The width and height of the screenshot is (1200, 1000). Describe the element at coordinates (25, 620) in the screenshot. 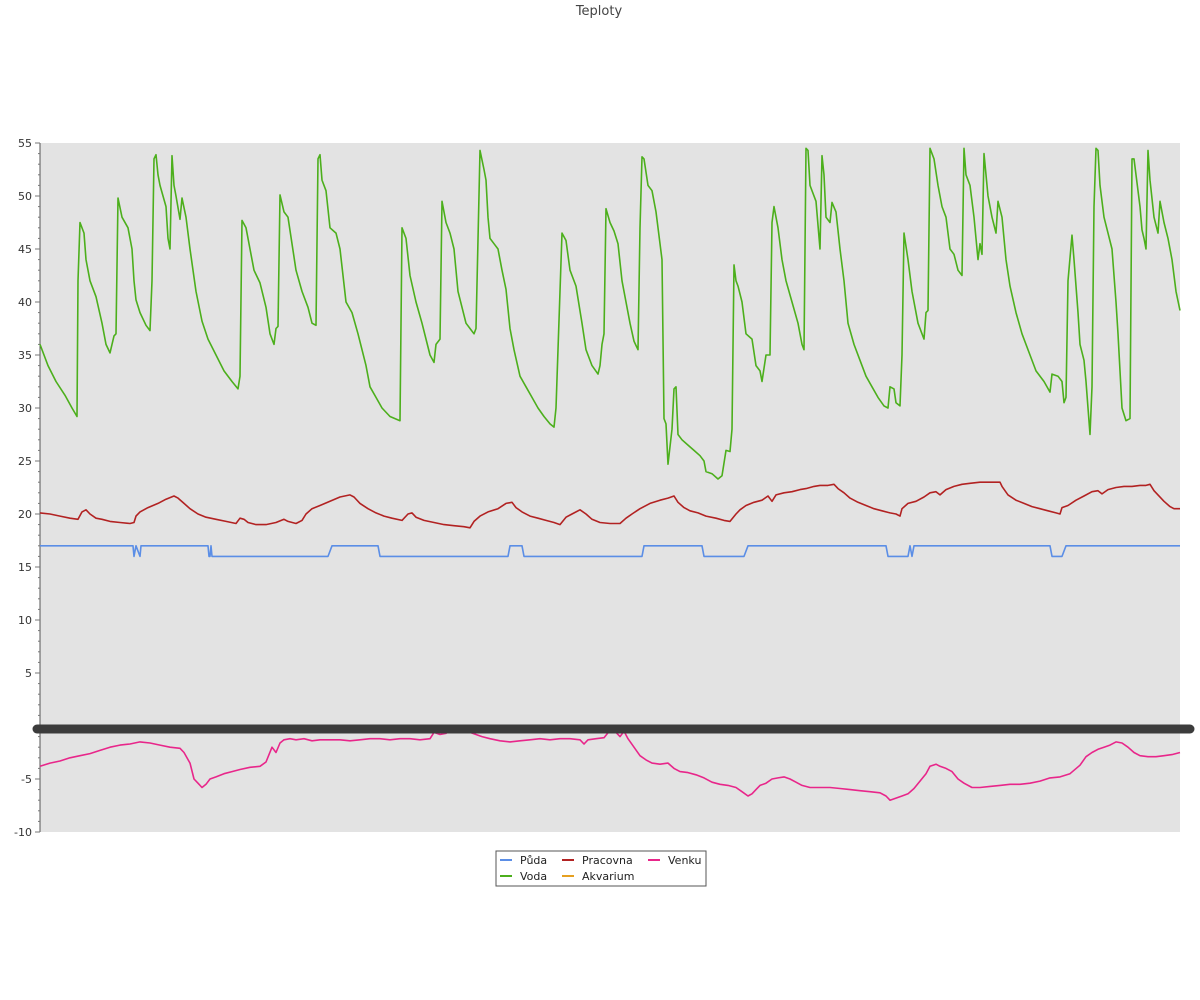

I see `y-tick-label: 10` at that location.